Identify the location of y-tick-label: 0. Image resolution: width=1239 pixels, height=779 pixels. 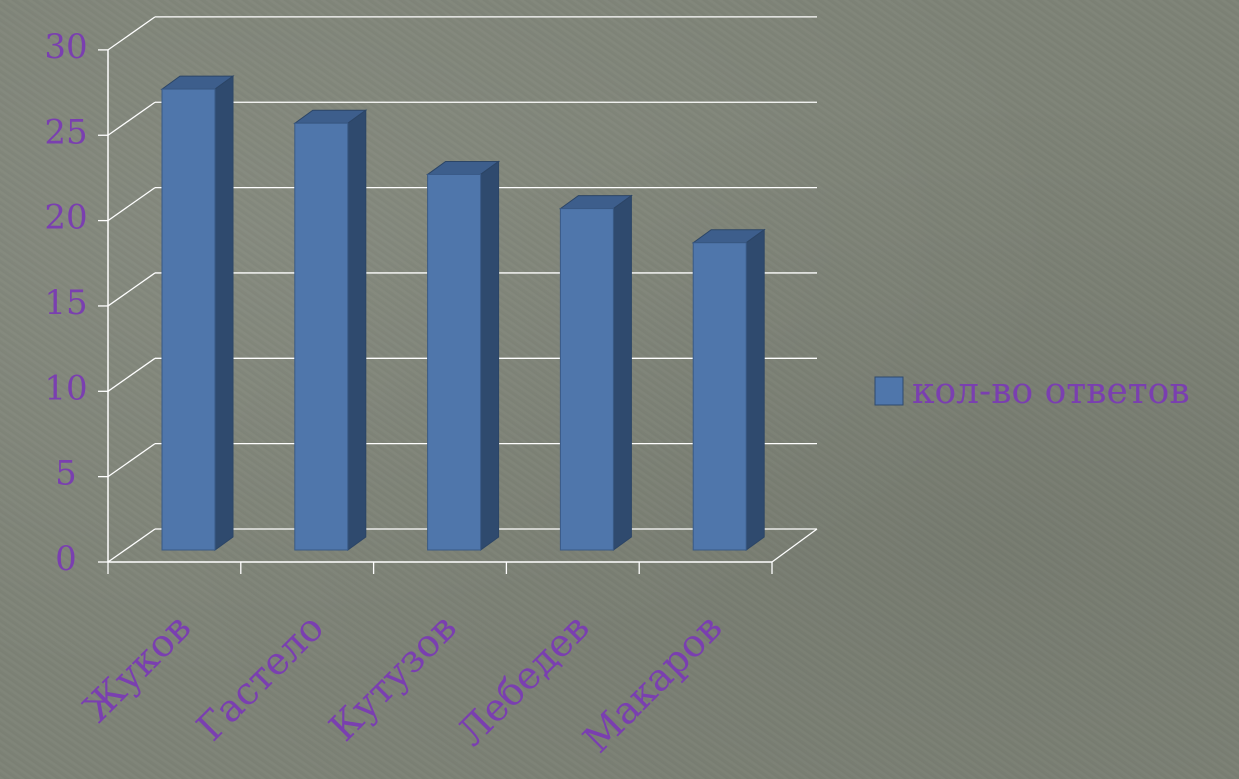
(66, 559).